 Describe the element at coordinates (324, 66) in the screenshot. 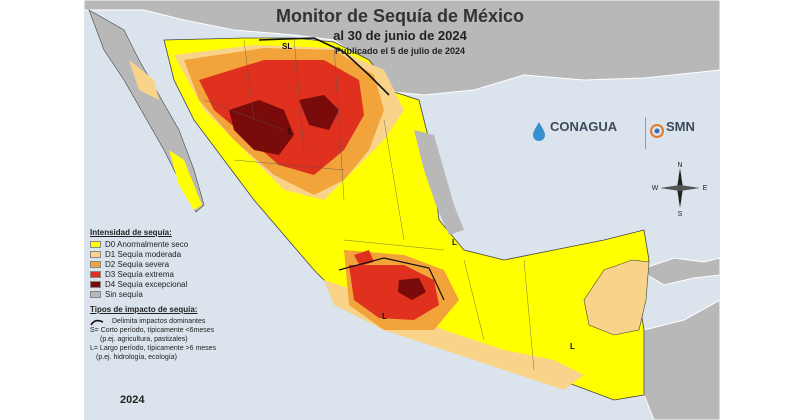

I see `impact-boundary-line` at that location.